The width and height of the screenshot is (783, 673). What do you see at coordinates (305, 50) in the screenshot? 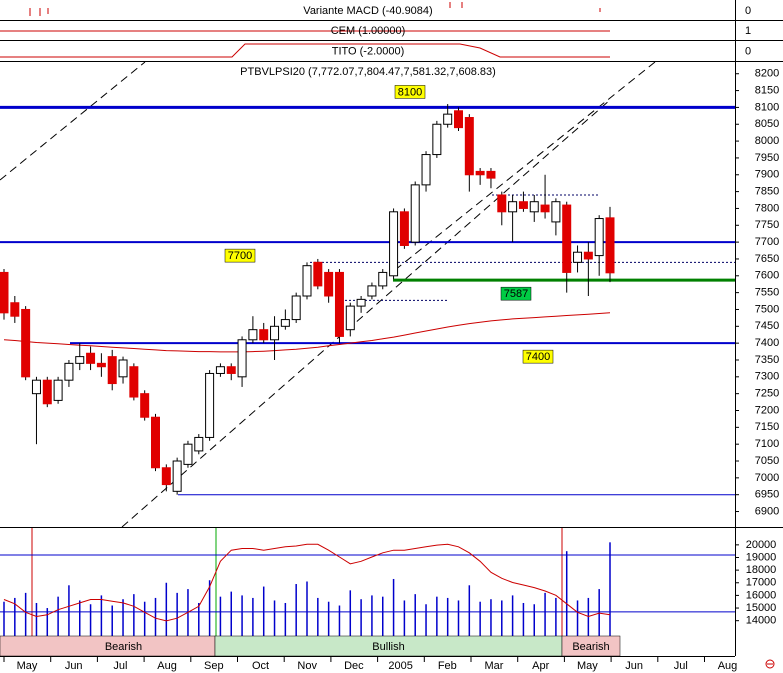
I see `tito-line` at bounding box center [305, 50].